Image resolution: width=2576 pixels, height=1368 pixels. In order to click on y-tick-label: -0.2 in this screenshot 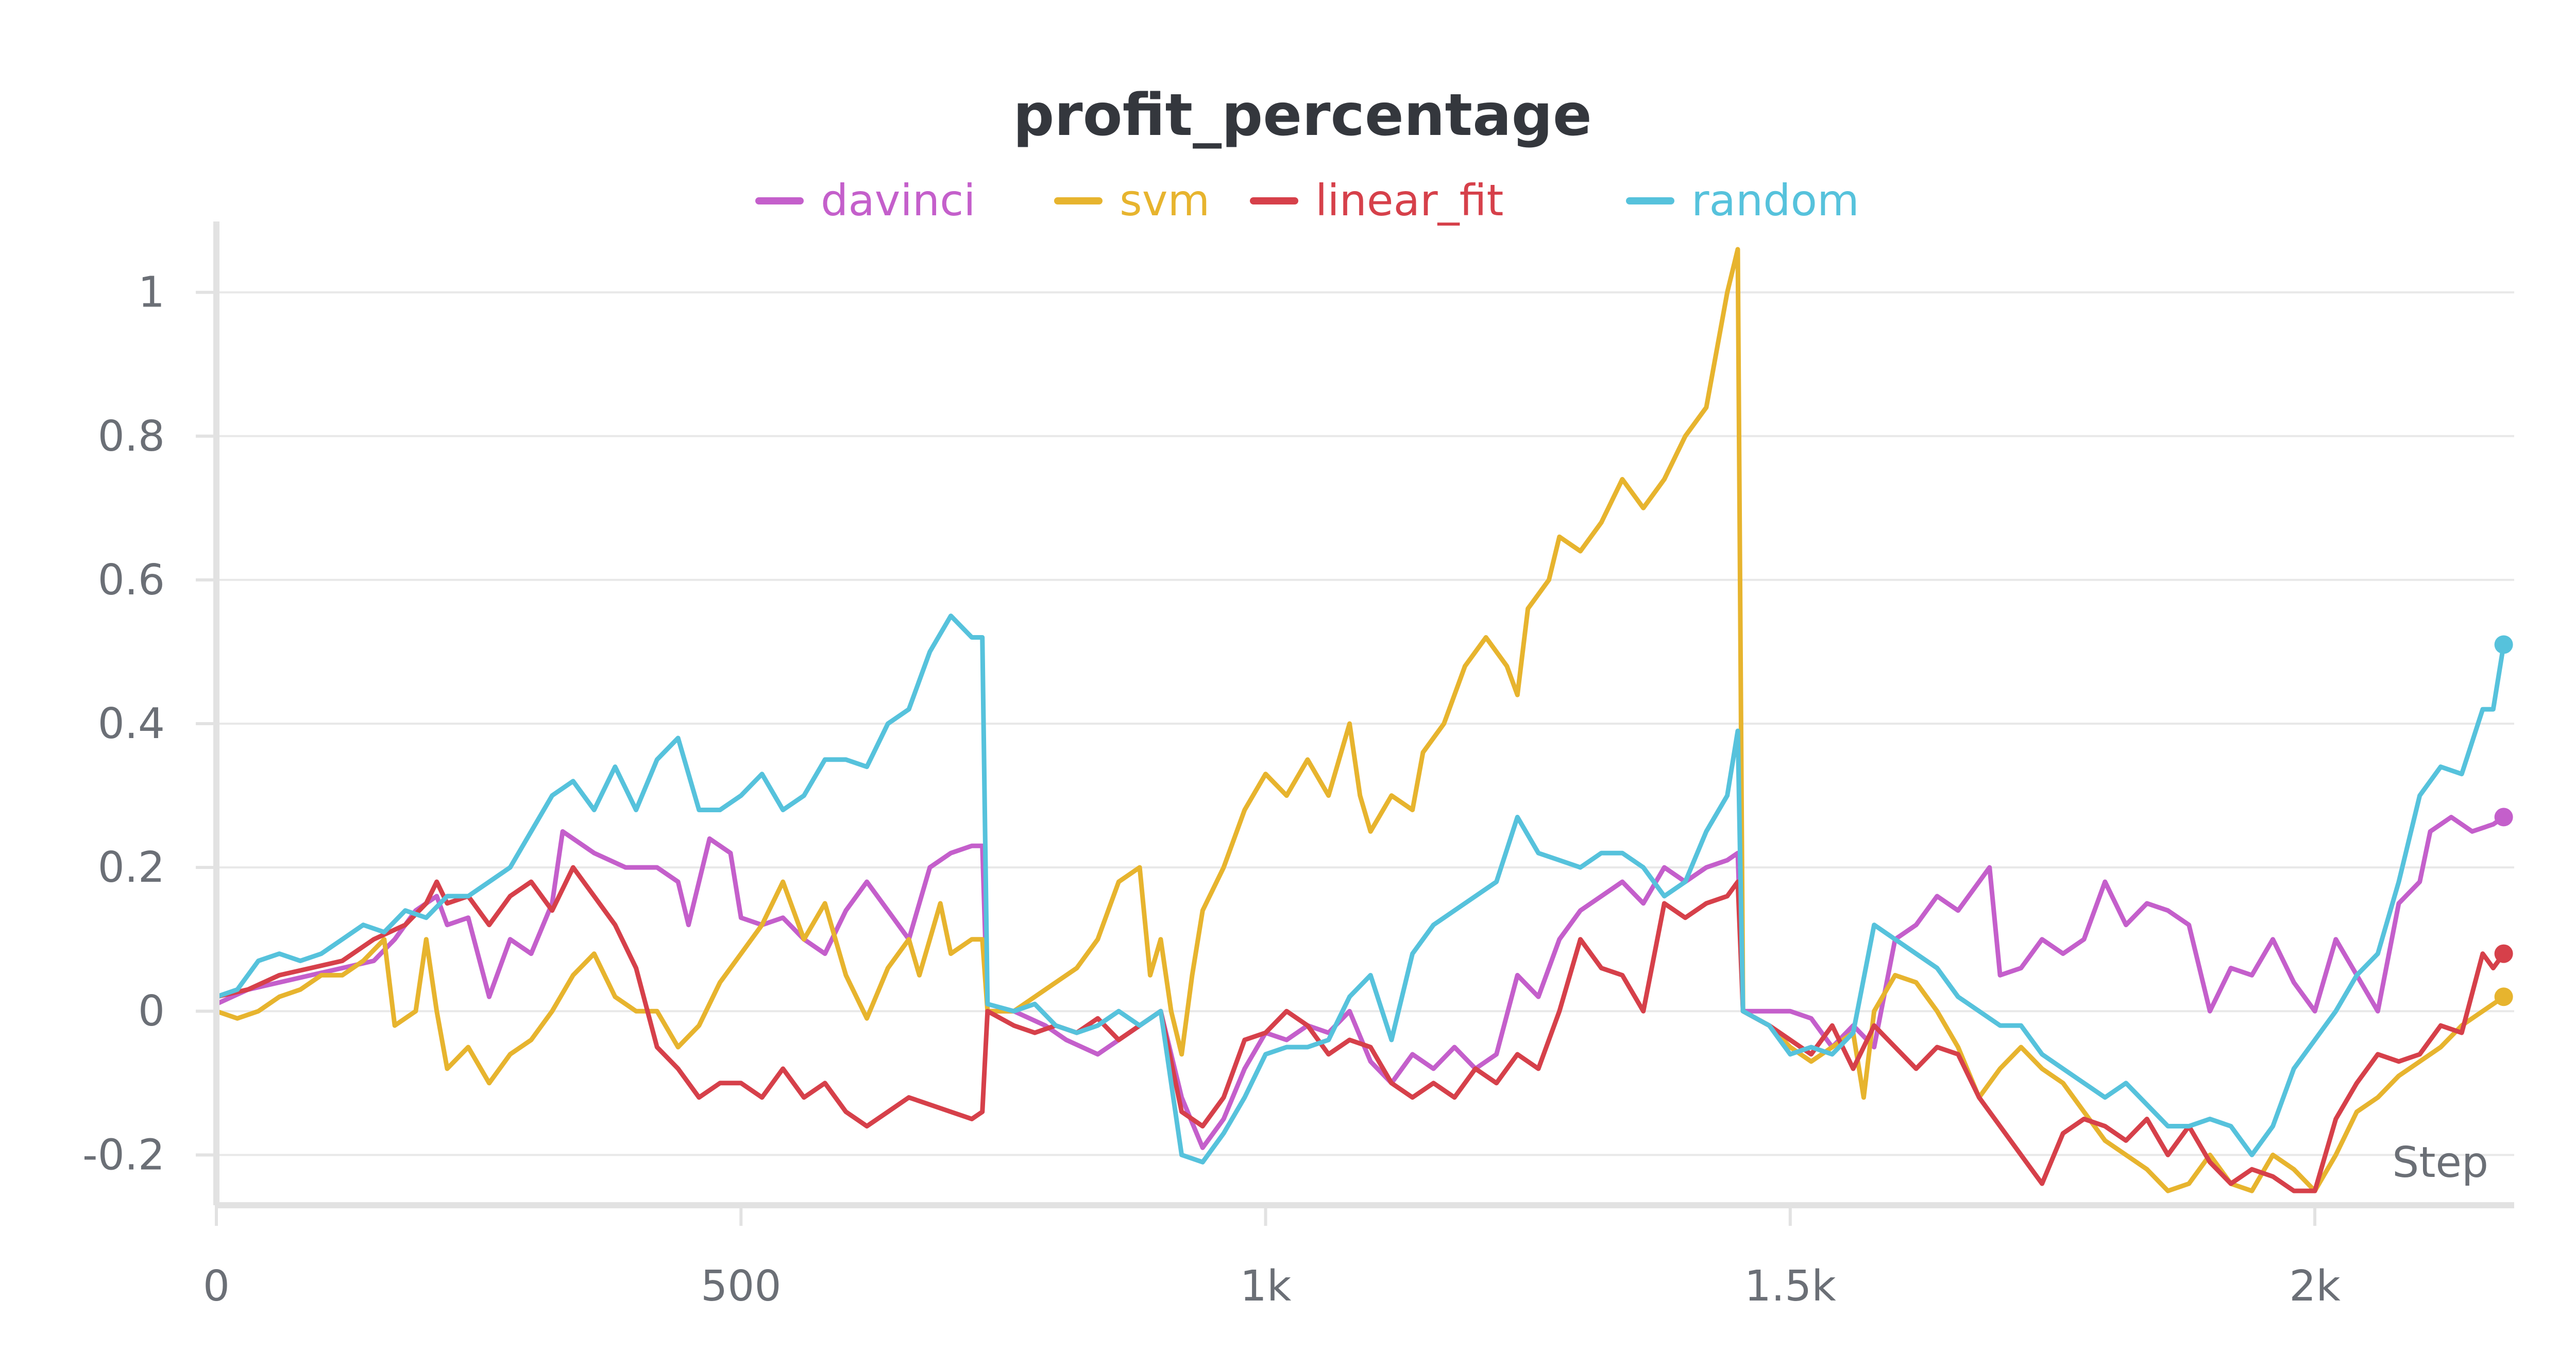, I will do `click(124, 1155)`.